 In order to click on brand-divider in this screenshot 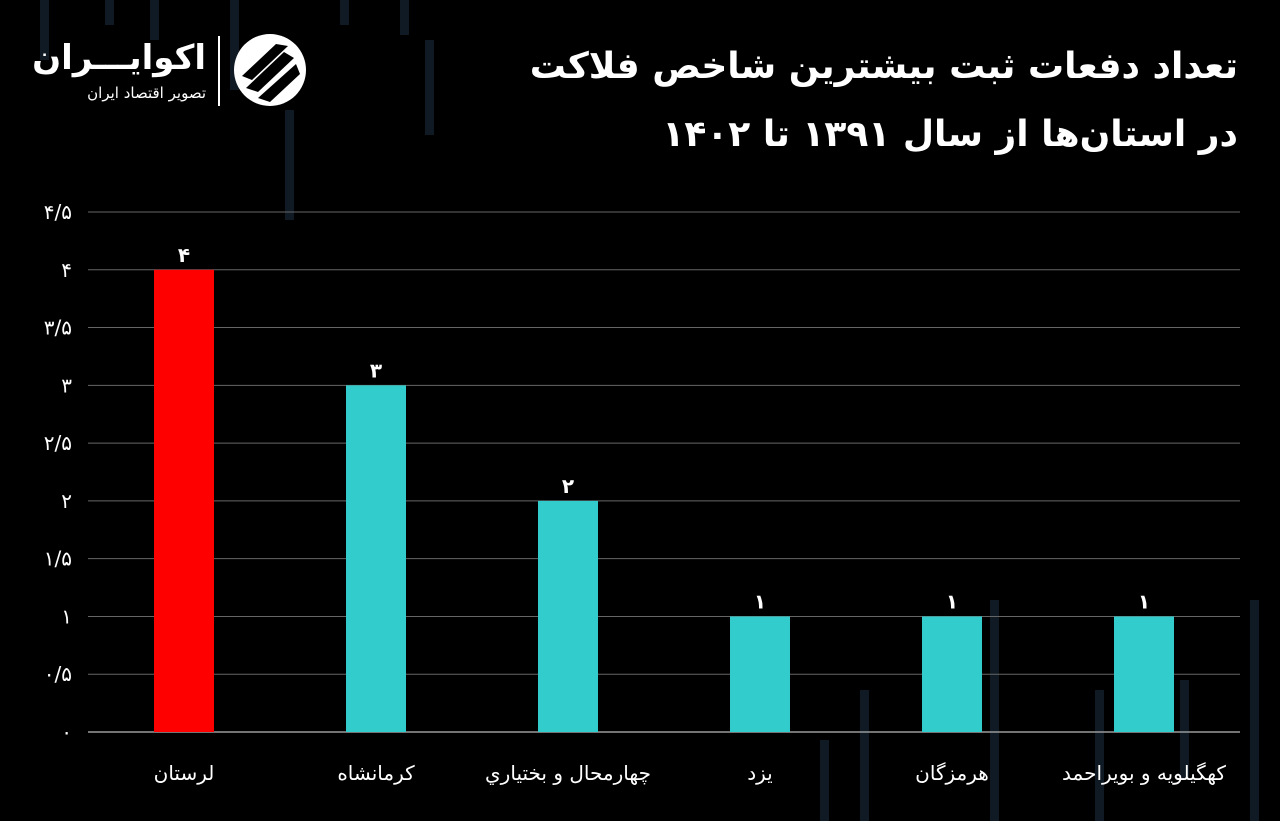, I will do `click(219, 71)`.